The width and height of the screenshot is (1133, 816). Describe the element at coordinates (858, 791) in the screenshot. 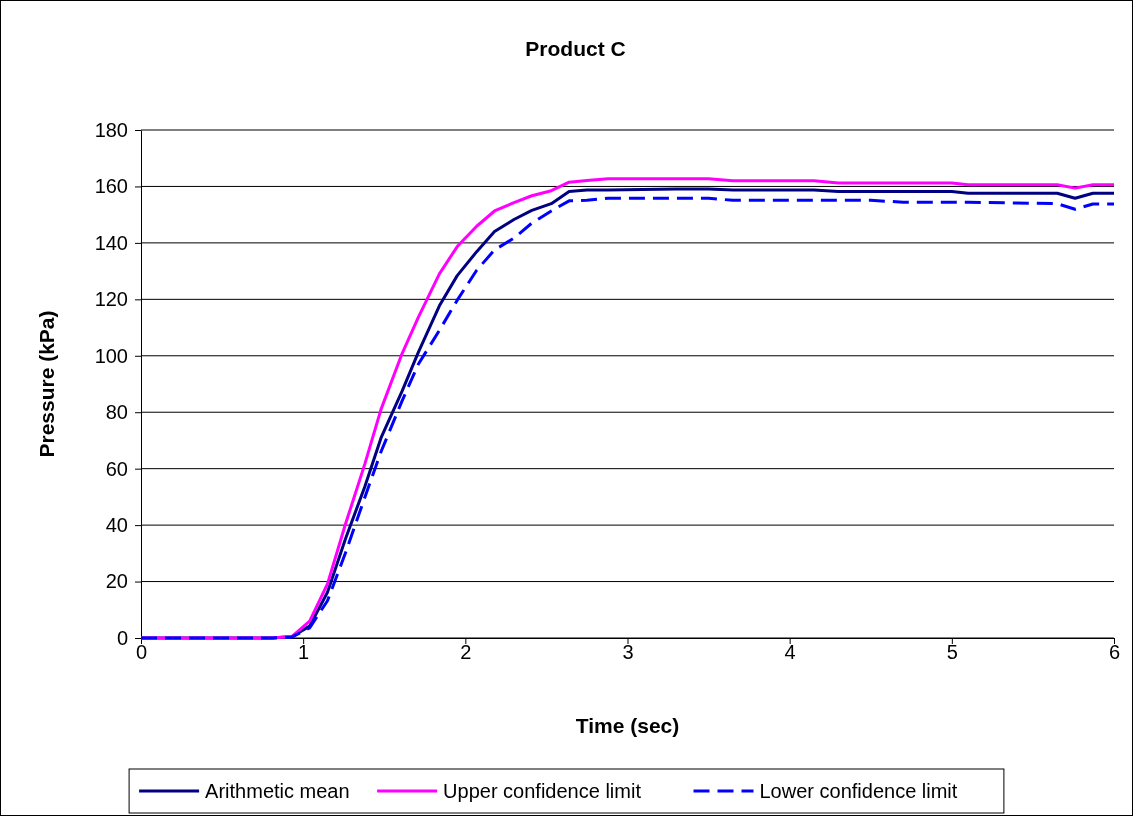

I see `legend-label: Lower confidence limit` at that location.